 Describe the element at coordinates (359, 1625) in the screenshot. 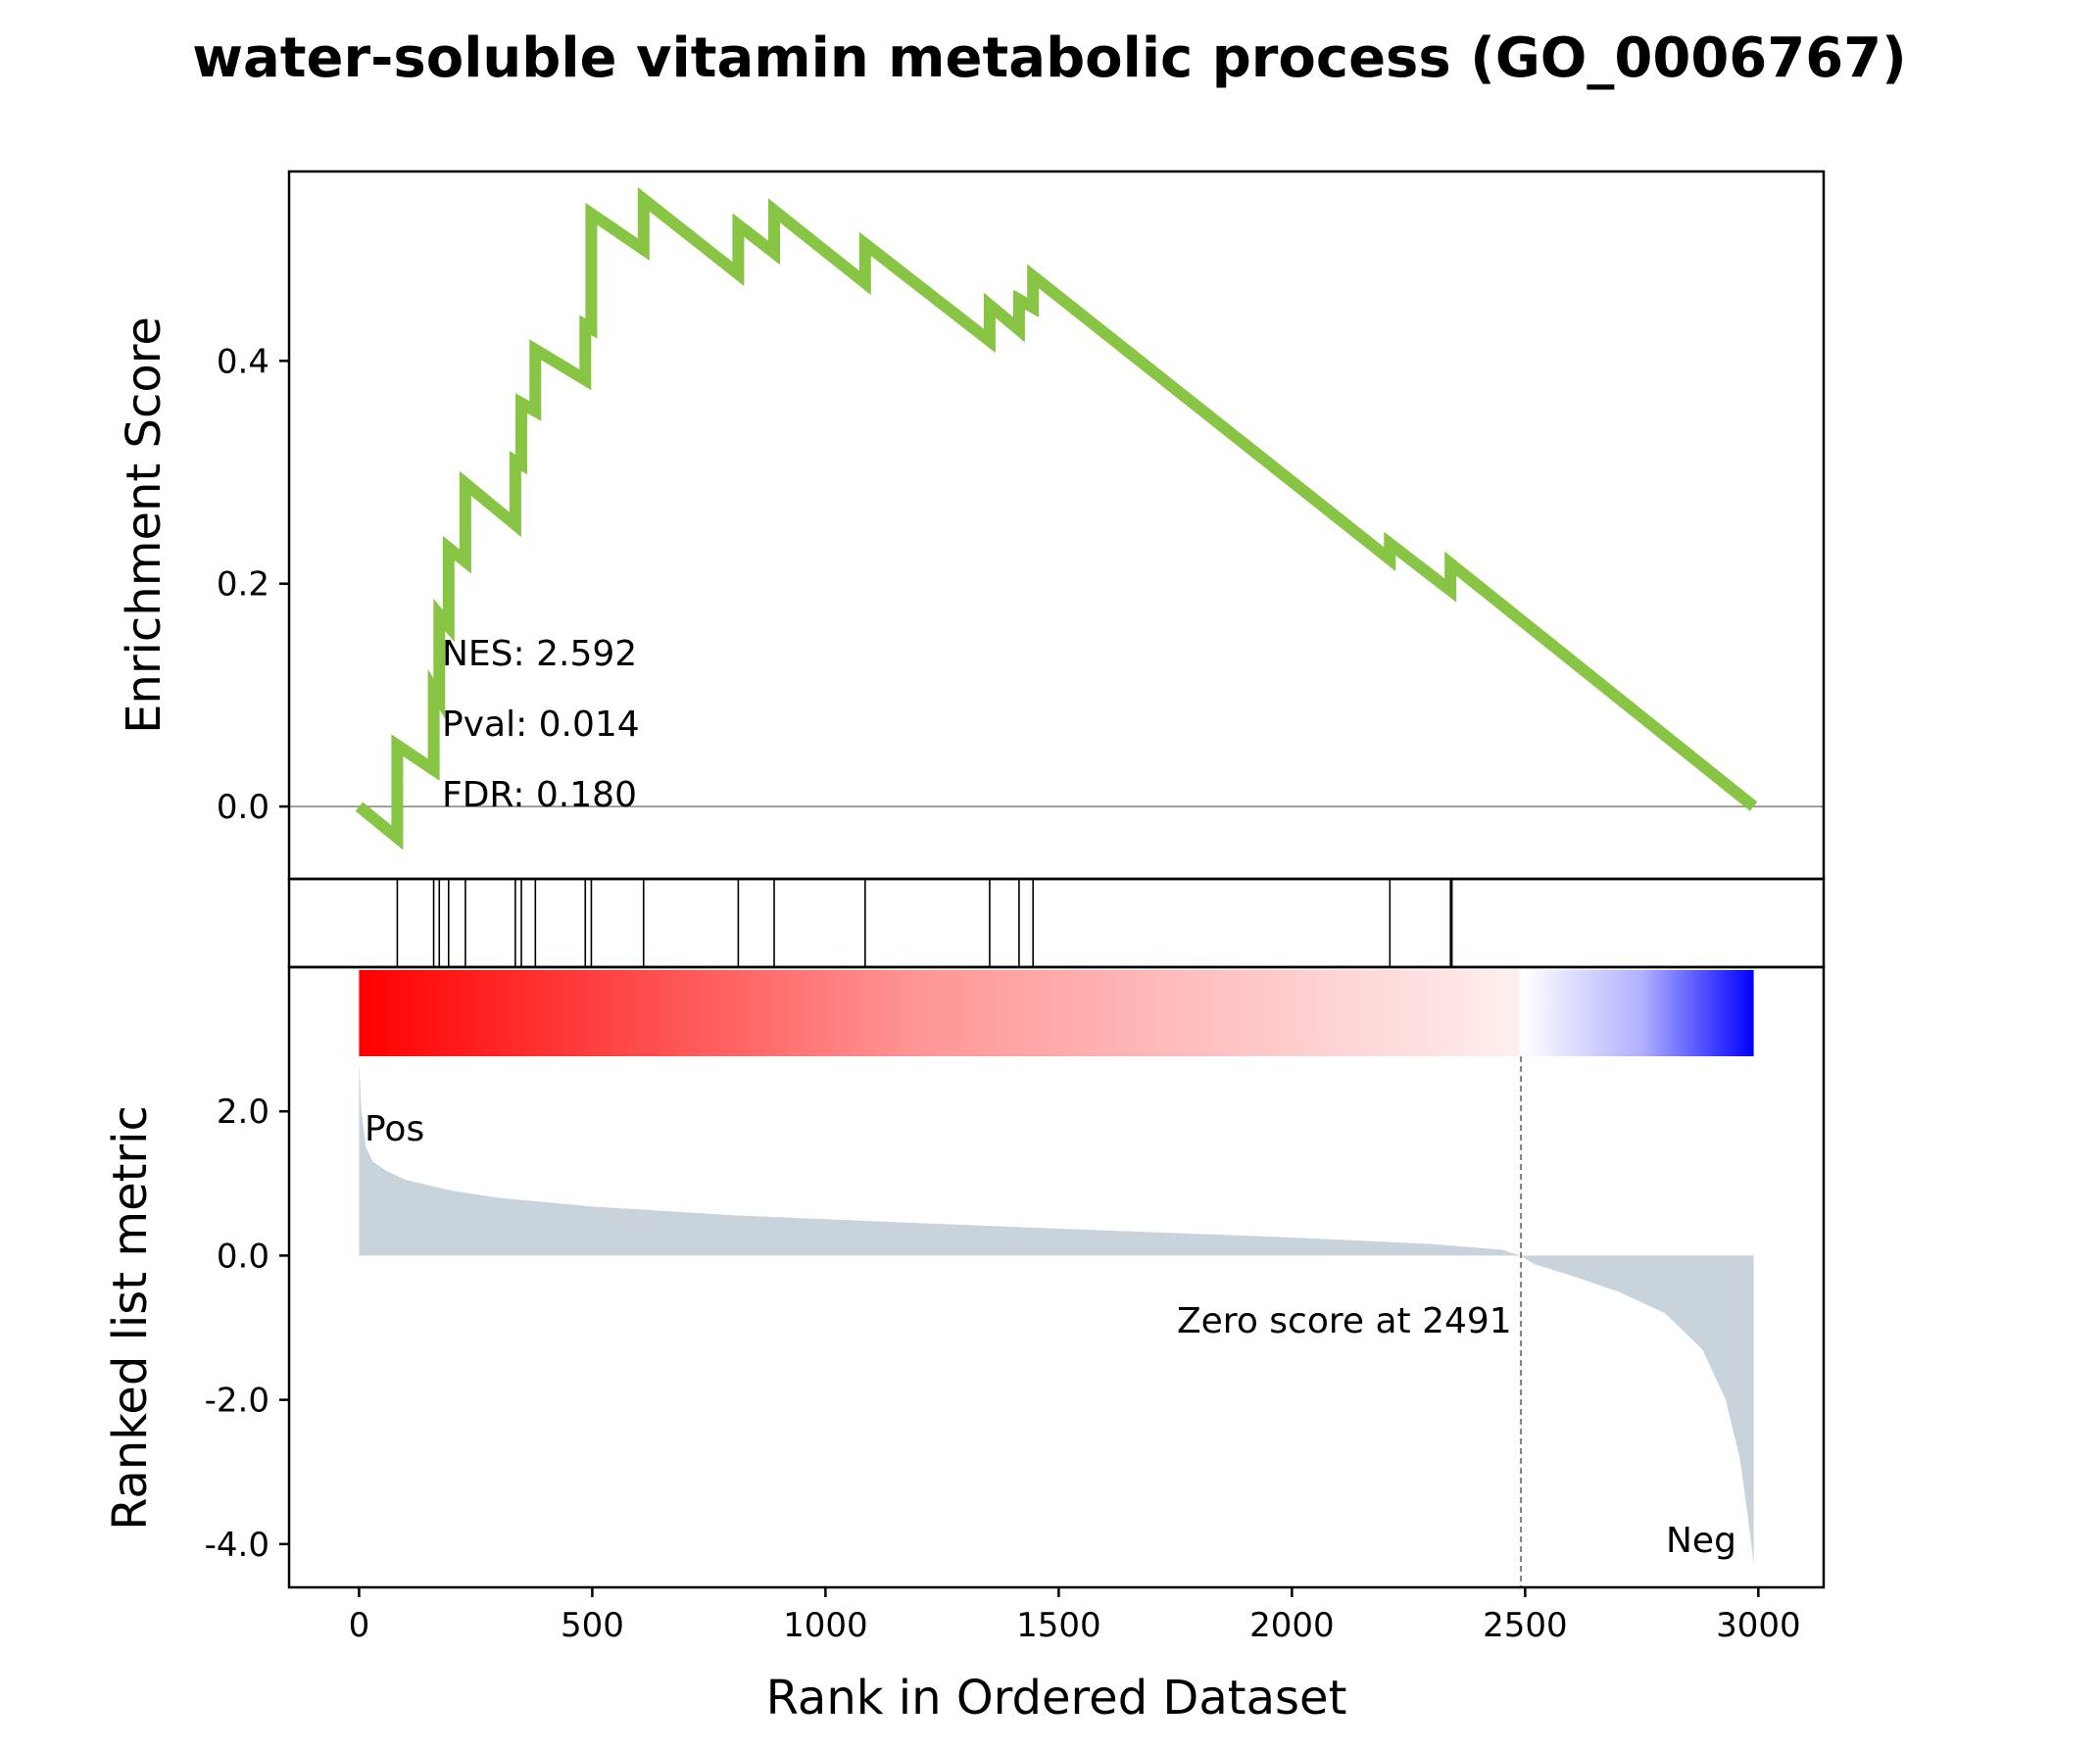

I see `x-tick-label: 0` at that location.